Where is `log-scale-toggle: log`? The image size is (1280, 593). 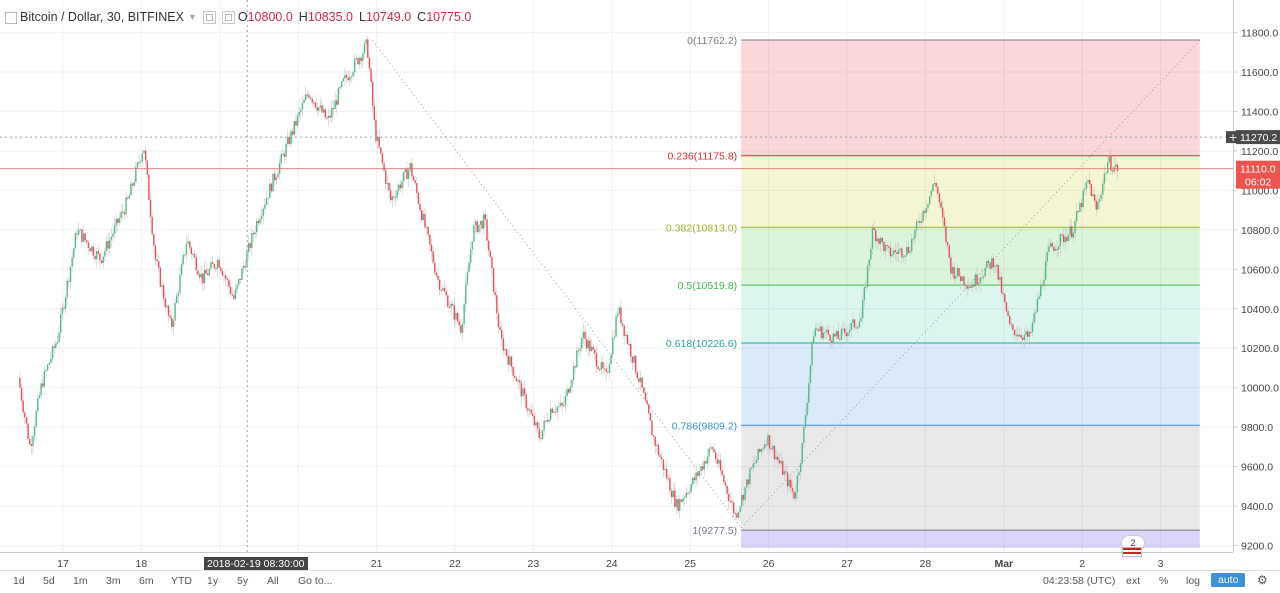 log-scale-toggle: log is located at coordinates (1193, 581).